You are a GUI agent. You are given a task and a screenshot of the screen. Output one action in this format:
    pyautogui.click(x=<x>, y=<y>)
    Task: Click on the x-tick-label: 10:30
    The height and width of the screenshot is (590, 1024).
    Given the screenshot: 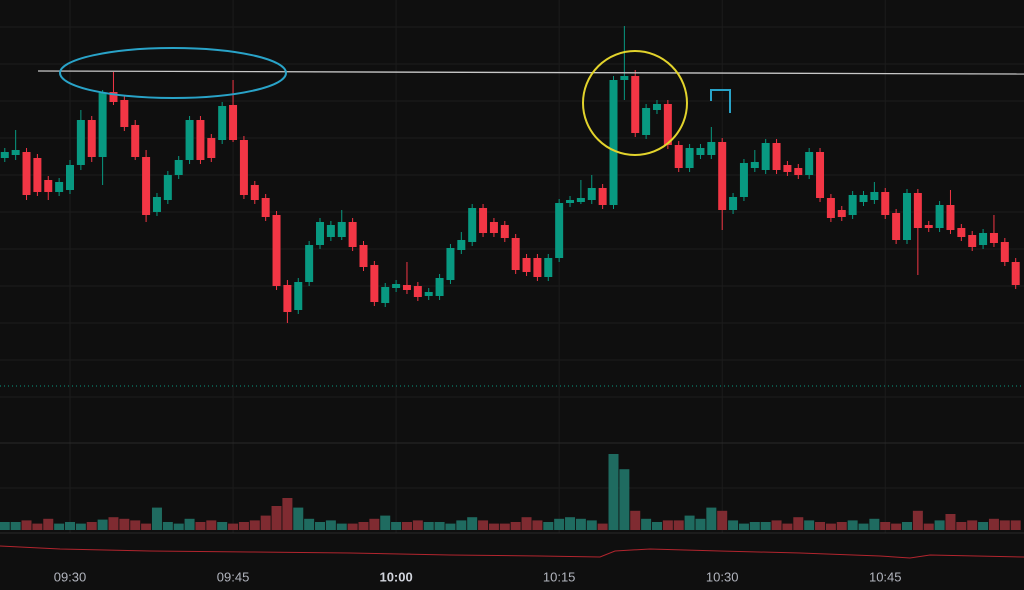 What is the action you would take?
    pyautogui.click(x=722, y=576)
    